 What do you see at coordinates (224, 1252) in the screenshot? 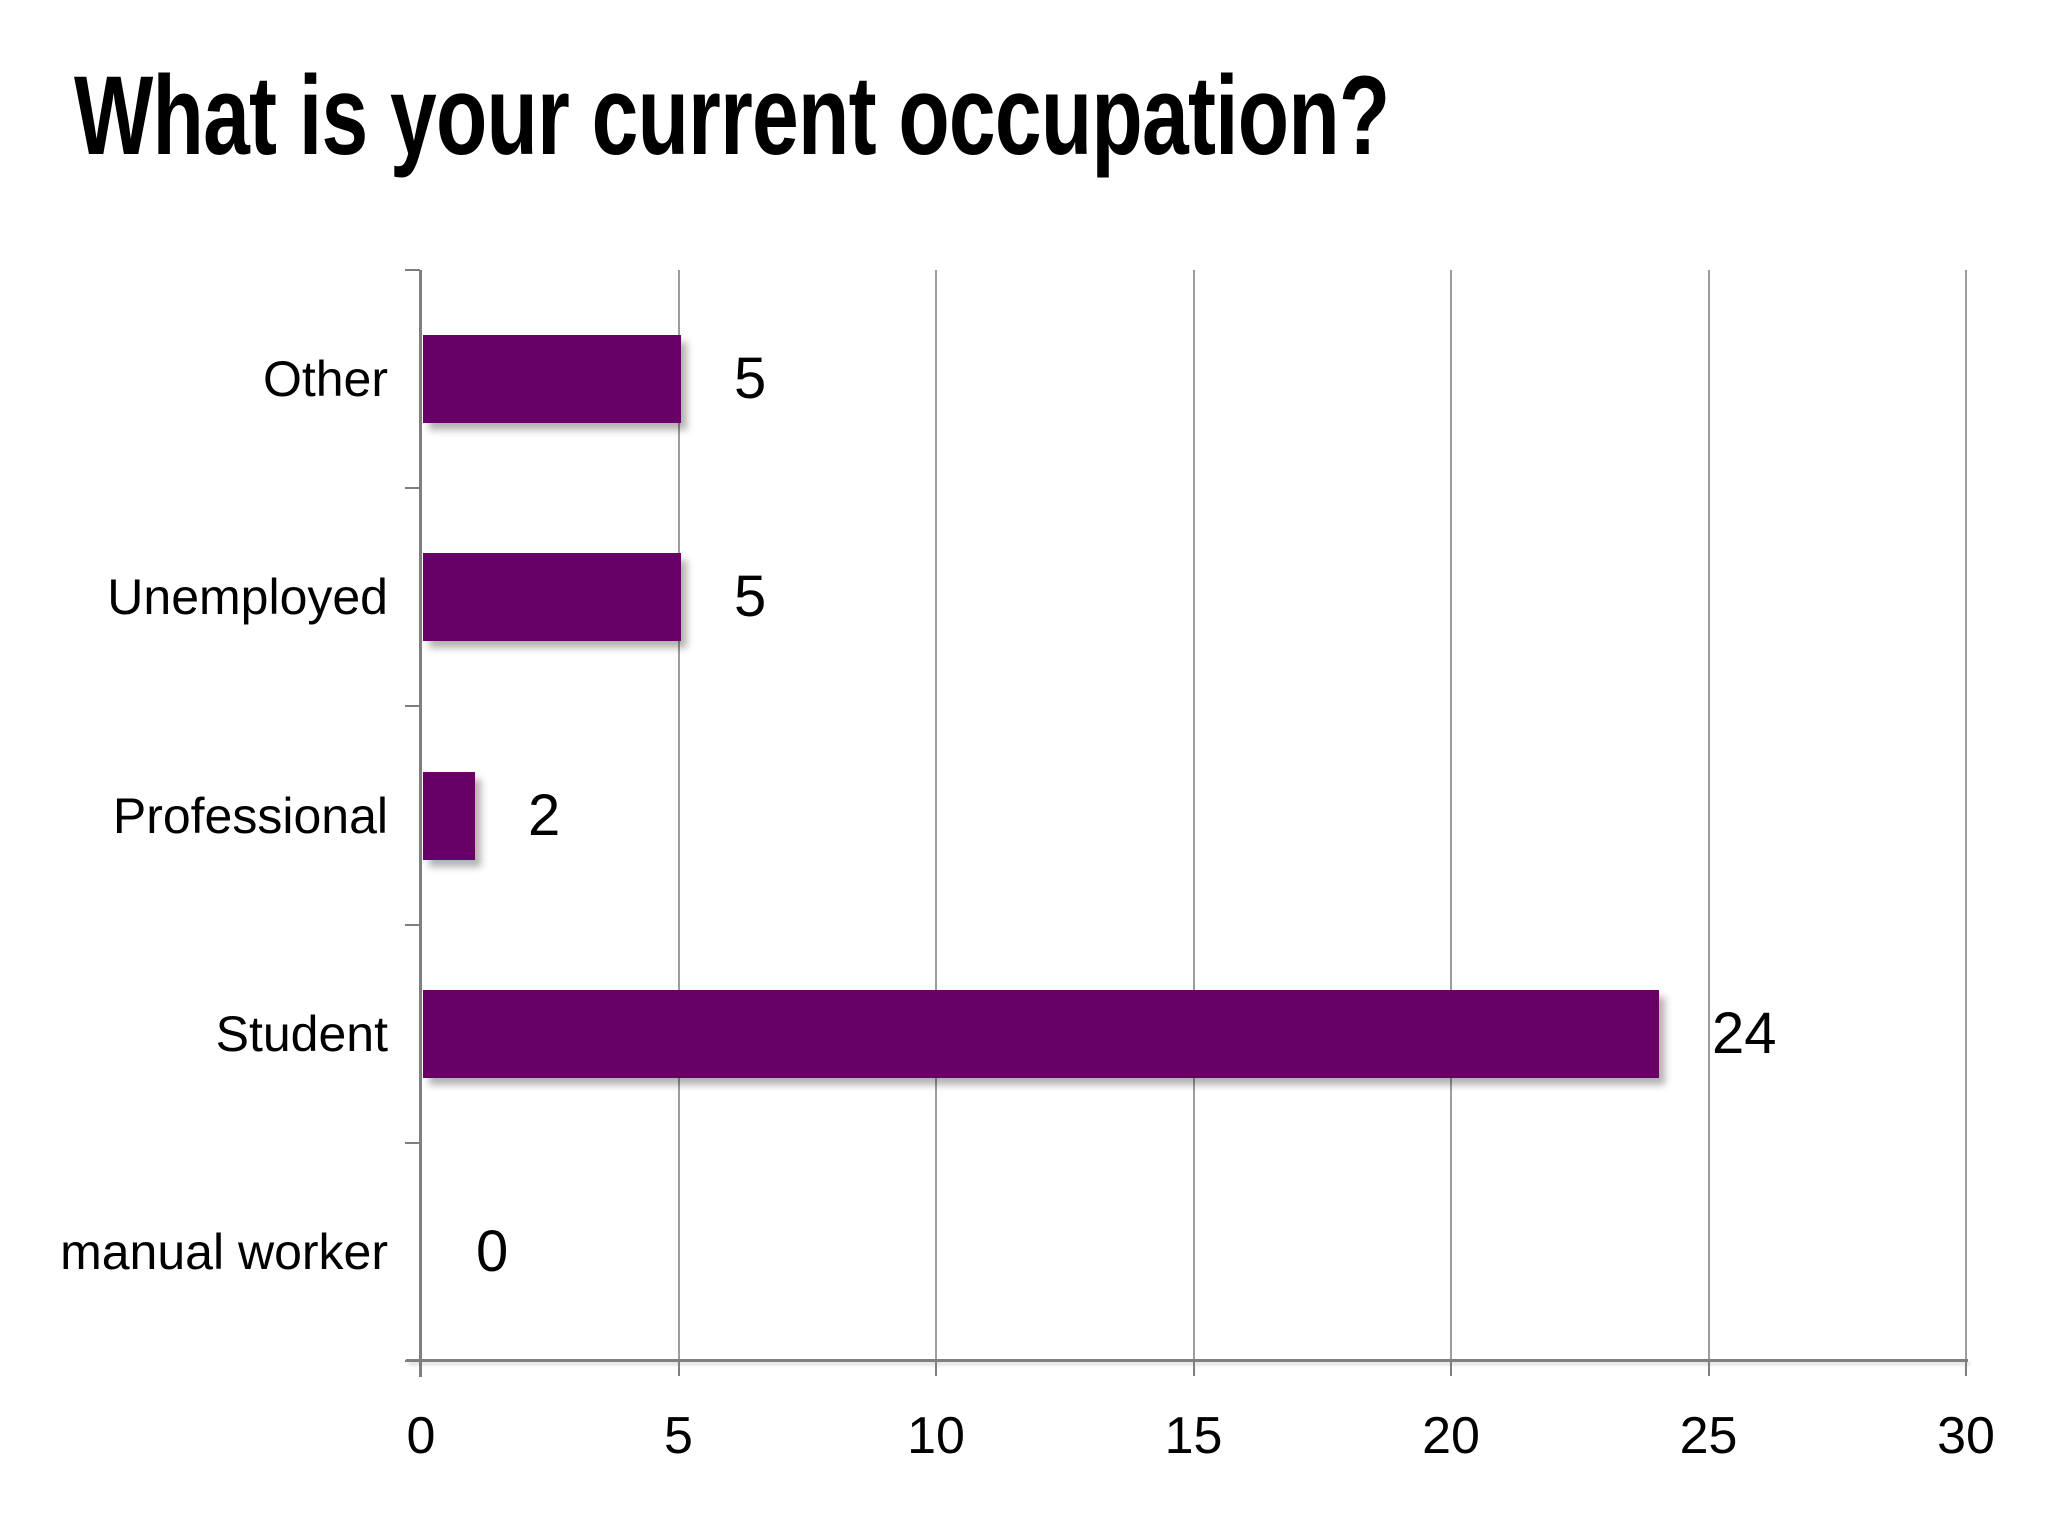
I see `category-label: manual worker` at bounding box center [224, 1252].